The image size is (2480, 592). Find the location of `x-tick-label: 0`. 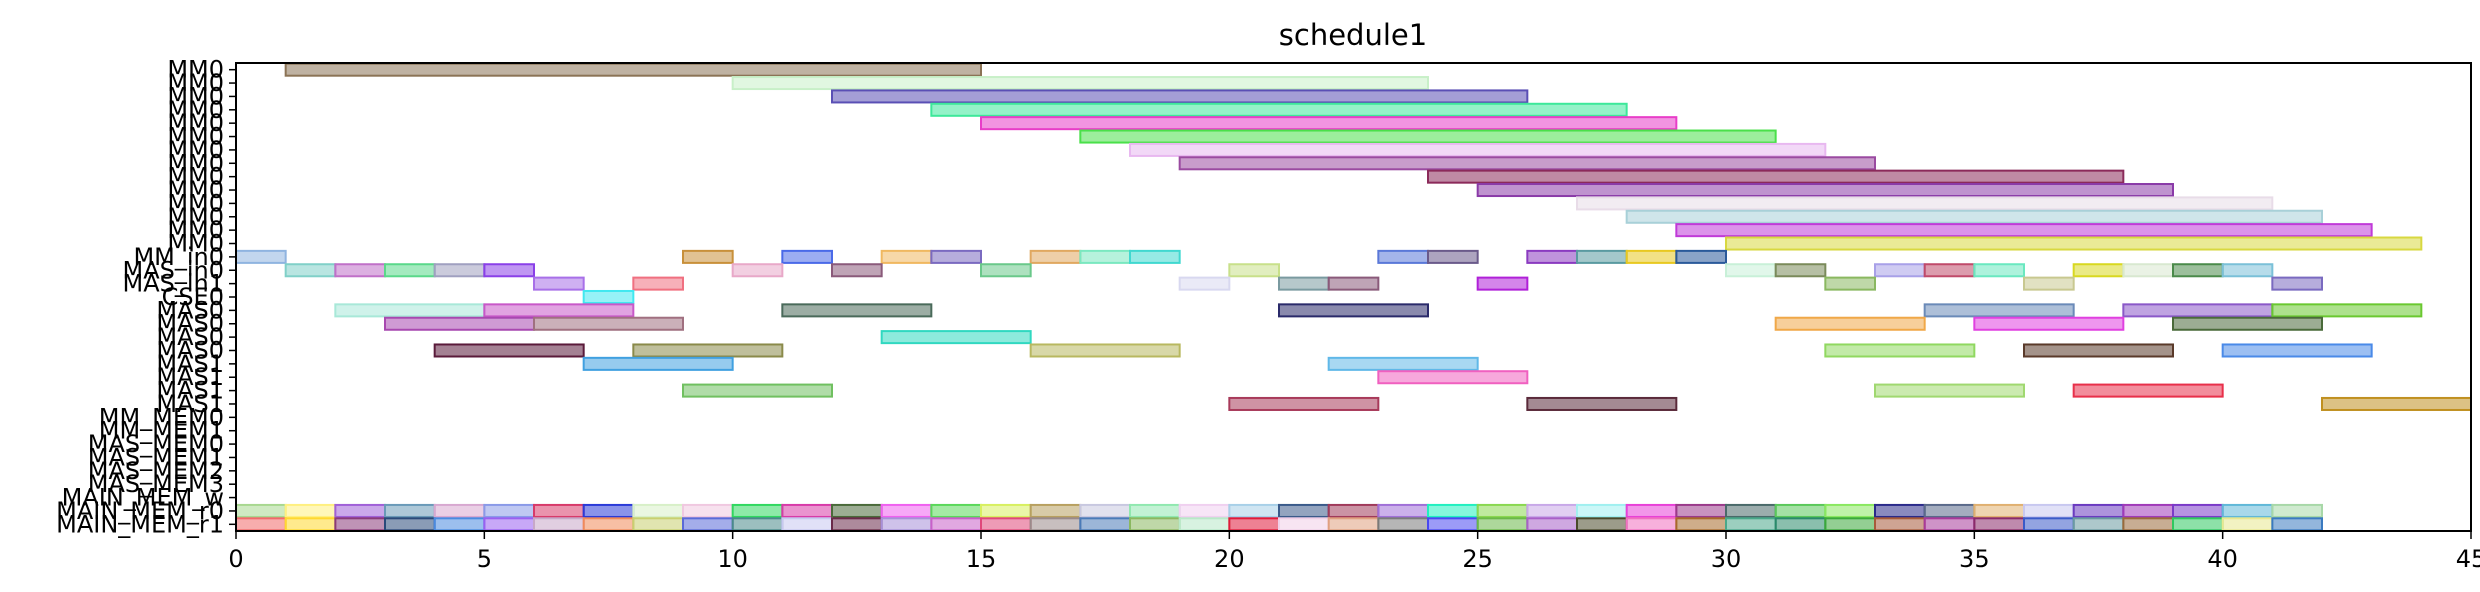

x-tick-label: 0 is located at coordinates (235, 559).